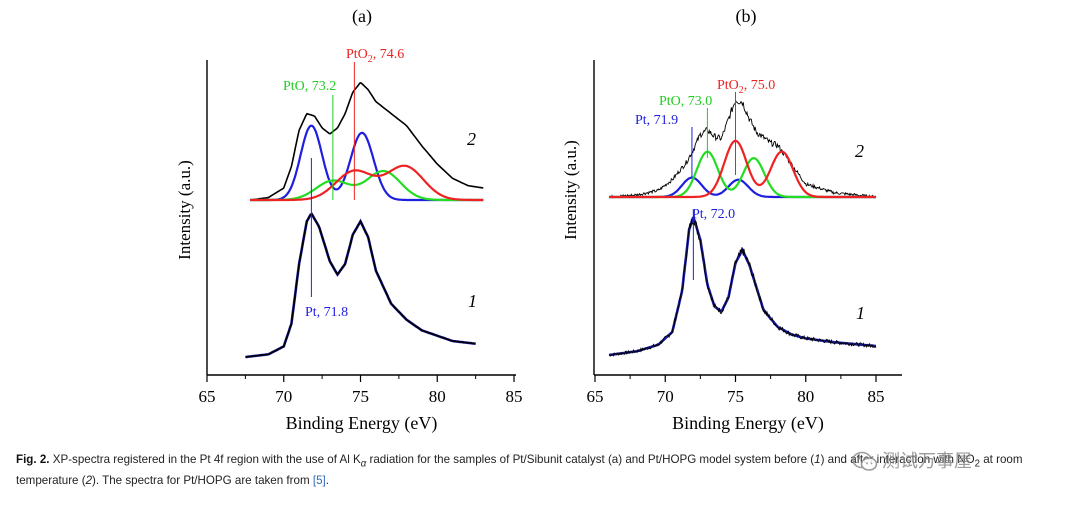 Image resolution: width=1080 pixels, height=507 pixels. Describe the element at coordinates (817, 459) in the screenshot. I see `caption-num-1: 1` at that location.